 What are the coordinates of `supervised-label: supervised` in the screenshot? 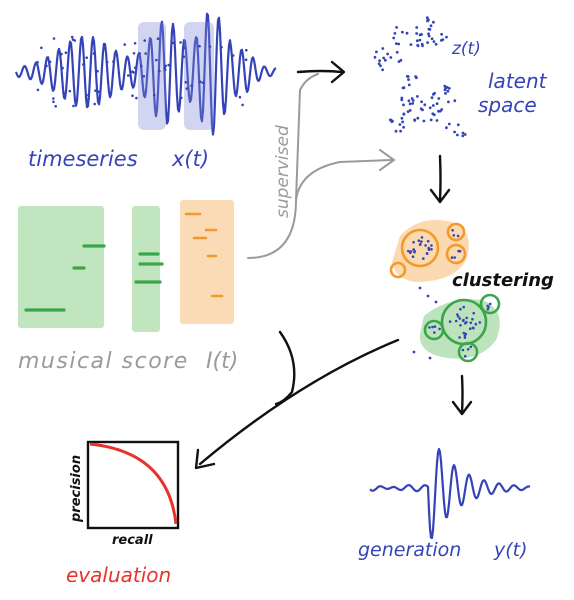 It's located at (283, 171).